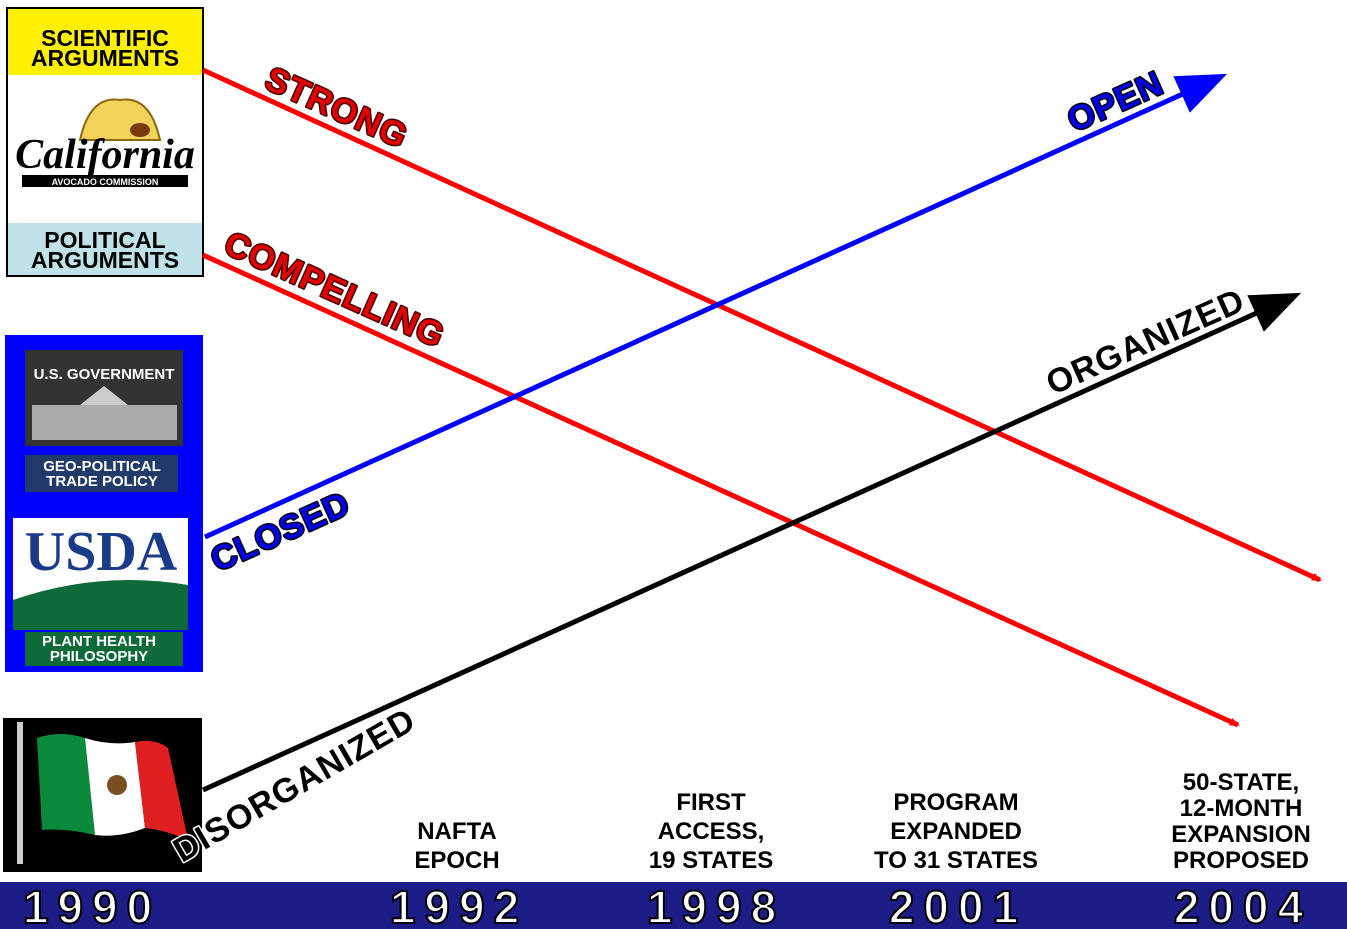  Describe the element at coordinates (335, 289) in the screenshot. I see `trend-label: COMPELLING` at that location.